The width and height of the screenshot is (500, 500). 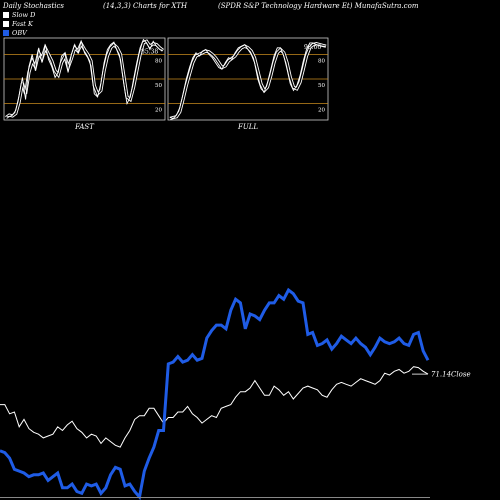 What do you see at coordinates (158, 111) in the screenshot?
I see `fast-level-label-20: 20` at bounding box center [158, 111].